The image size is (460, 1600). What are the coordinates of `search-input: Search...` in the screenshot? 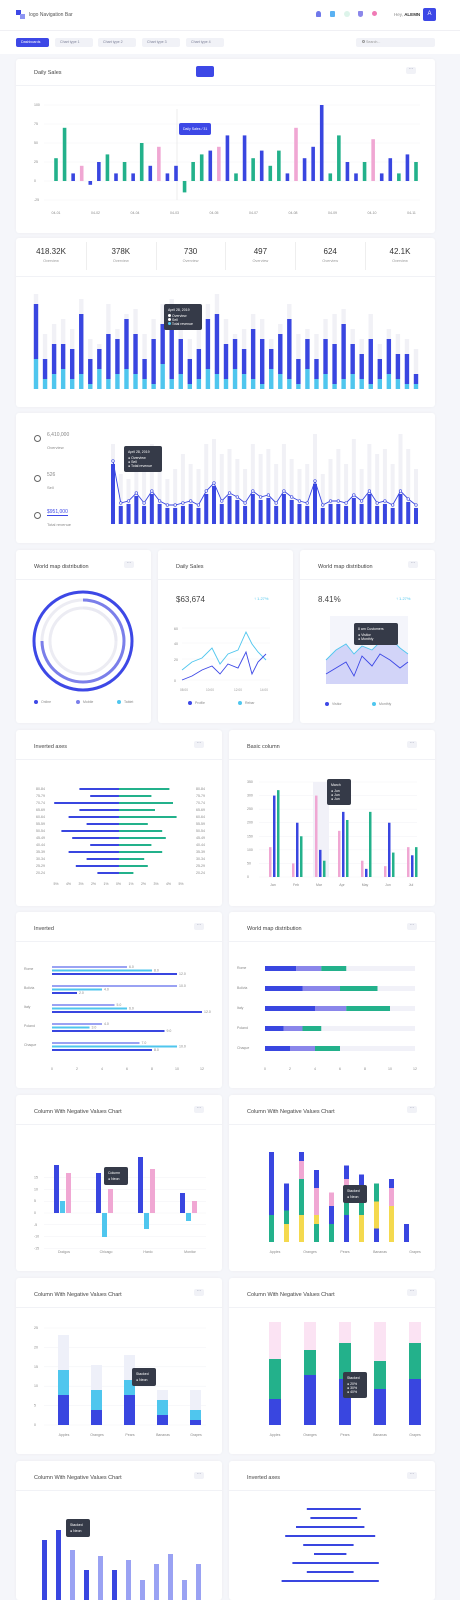 It's located at (395, 42).